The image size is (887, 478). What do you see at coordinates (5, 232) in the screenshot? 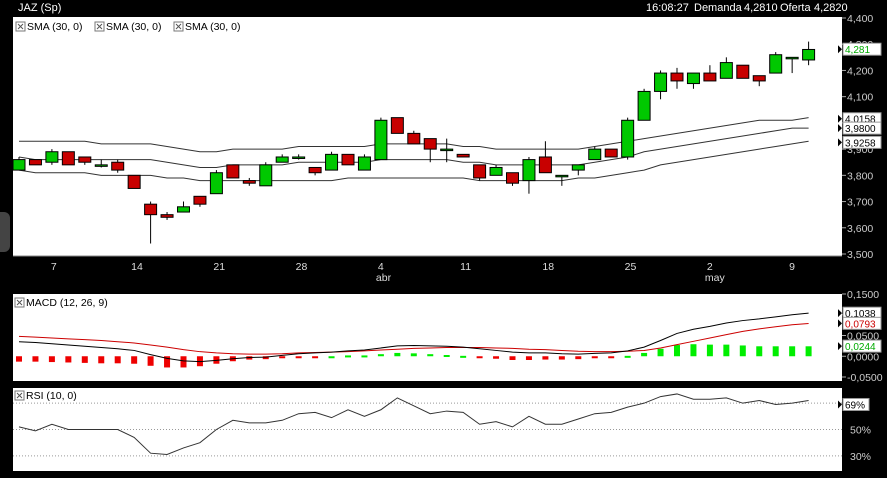
I see `side-scroll-handle` at bounding box center [5, 232].